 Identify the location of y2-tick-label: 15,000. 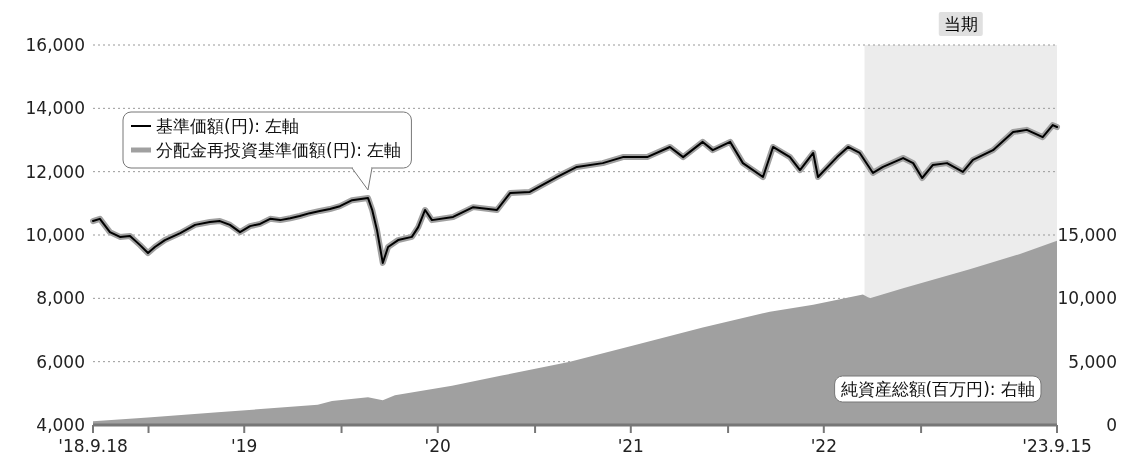
(1087, 235).